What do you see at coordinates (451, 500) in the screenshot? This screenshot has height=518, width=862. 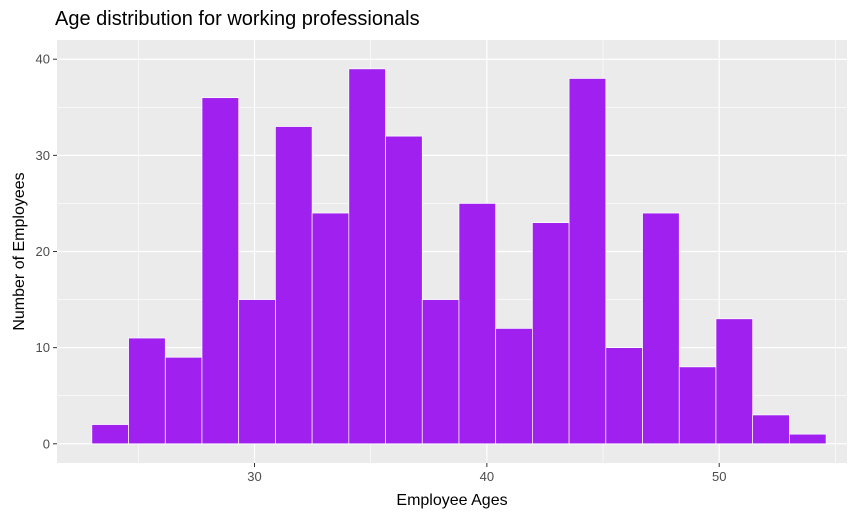 I see `x-axis-title: Employee Ages` at bounding box center [451, 500].